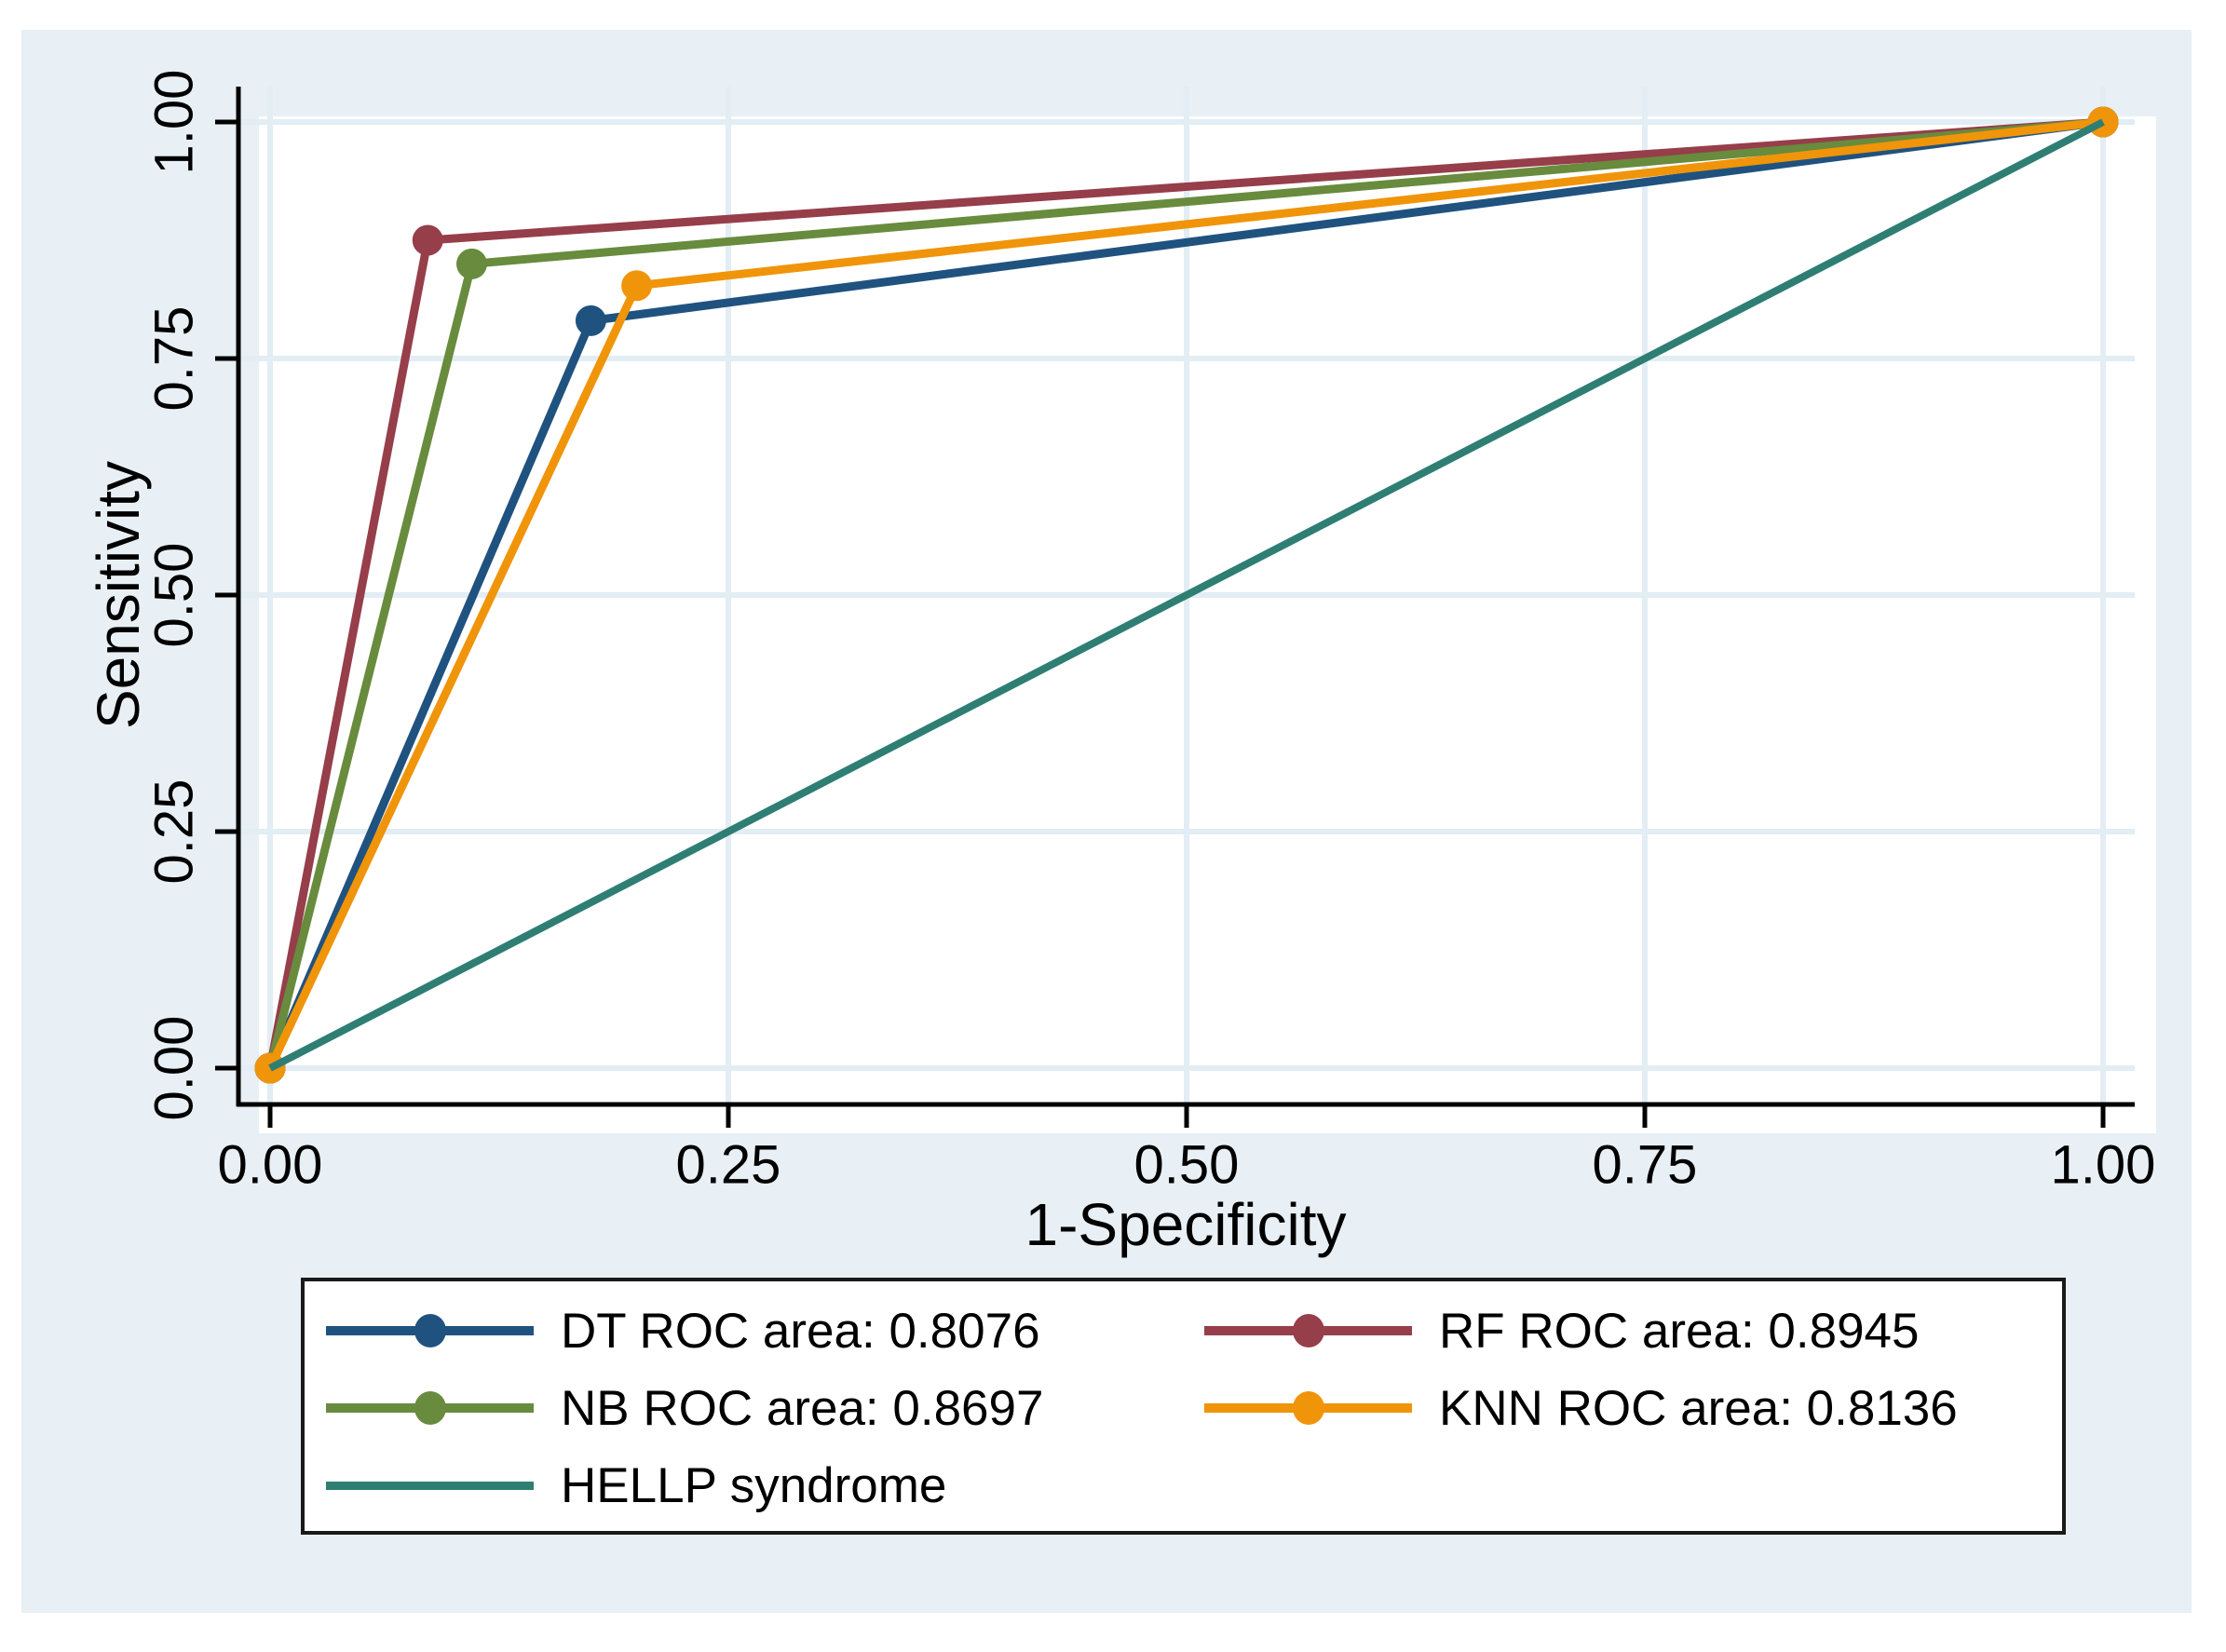 The height and width of the screenshot is (1652, 2226). Describe the element at coordinates (174, 595) in the screenshot. I see `y-tick-label: 0.50` at that location.